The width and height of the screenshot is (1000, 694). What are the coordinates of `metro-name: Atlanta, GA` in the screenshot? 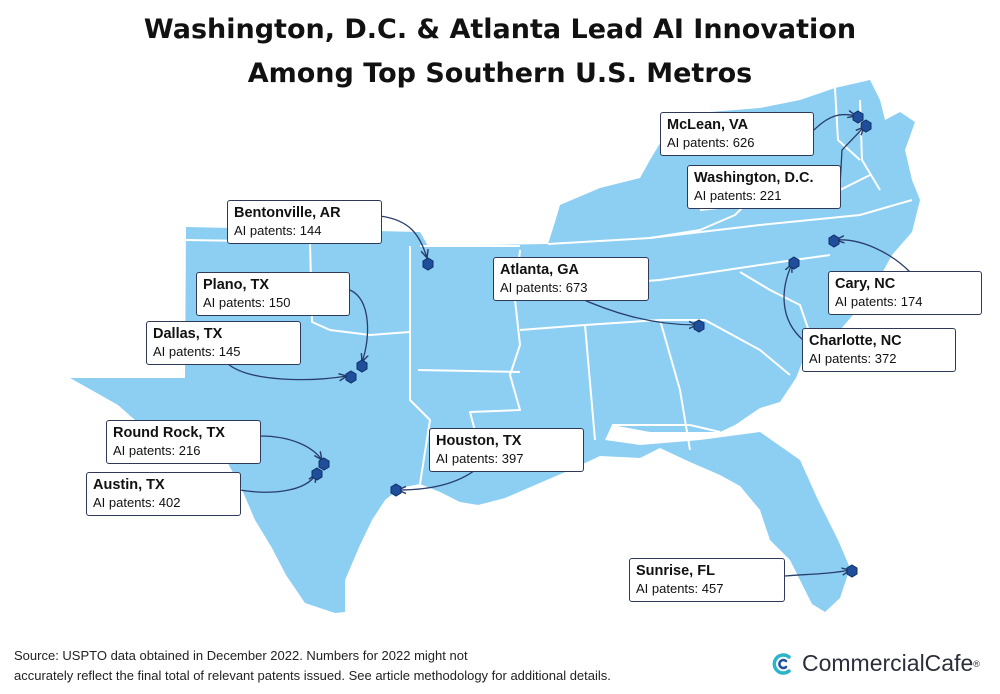 It's located at (539, 270).